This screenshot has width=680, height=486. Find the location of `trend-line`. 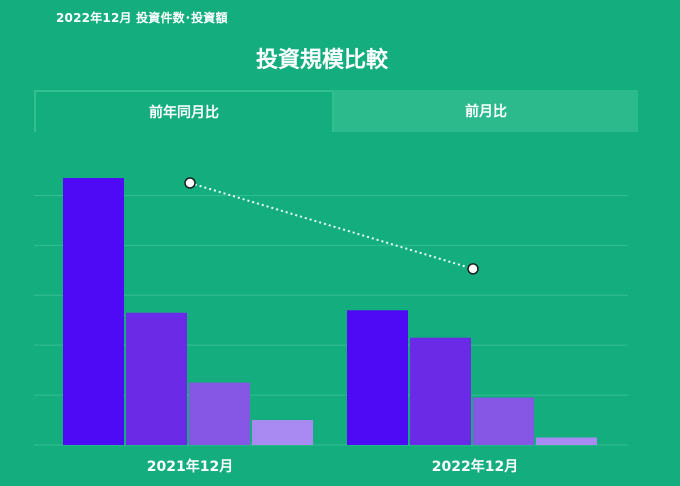

trend-line is located at coordinates (331, 226).